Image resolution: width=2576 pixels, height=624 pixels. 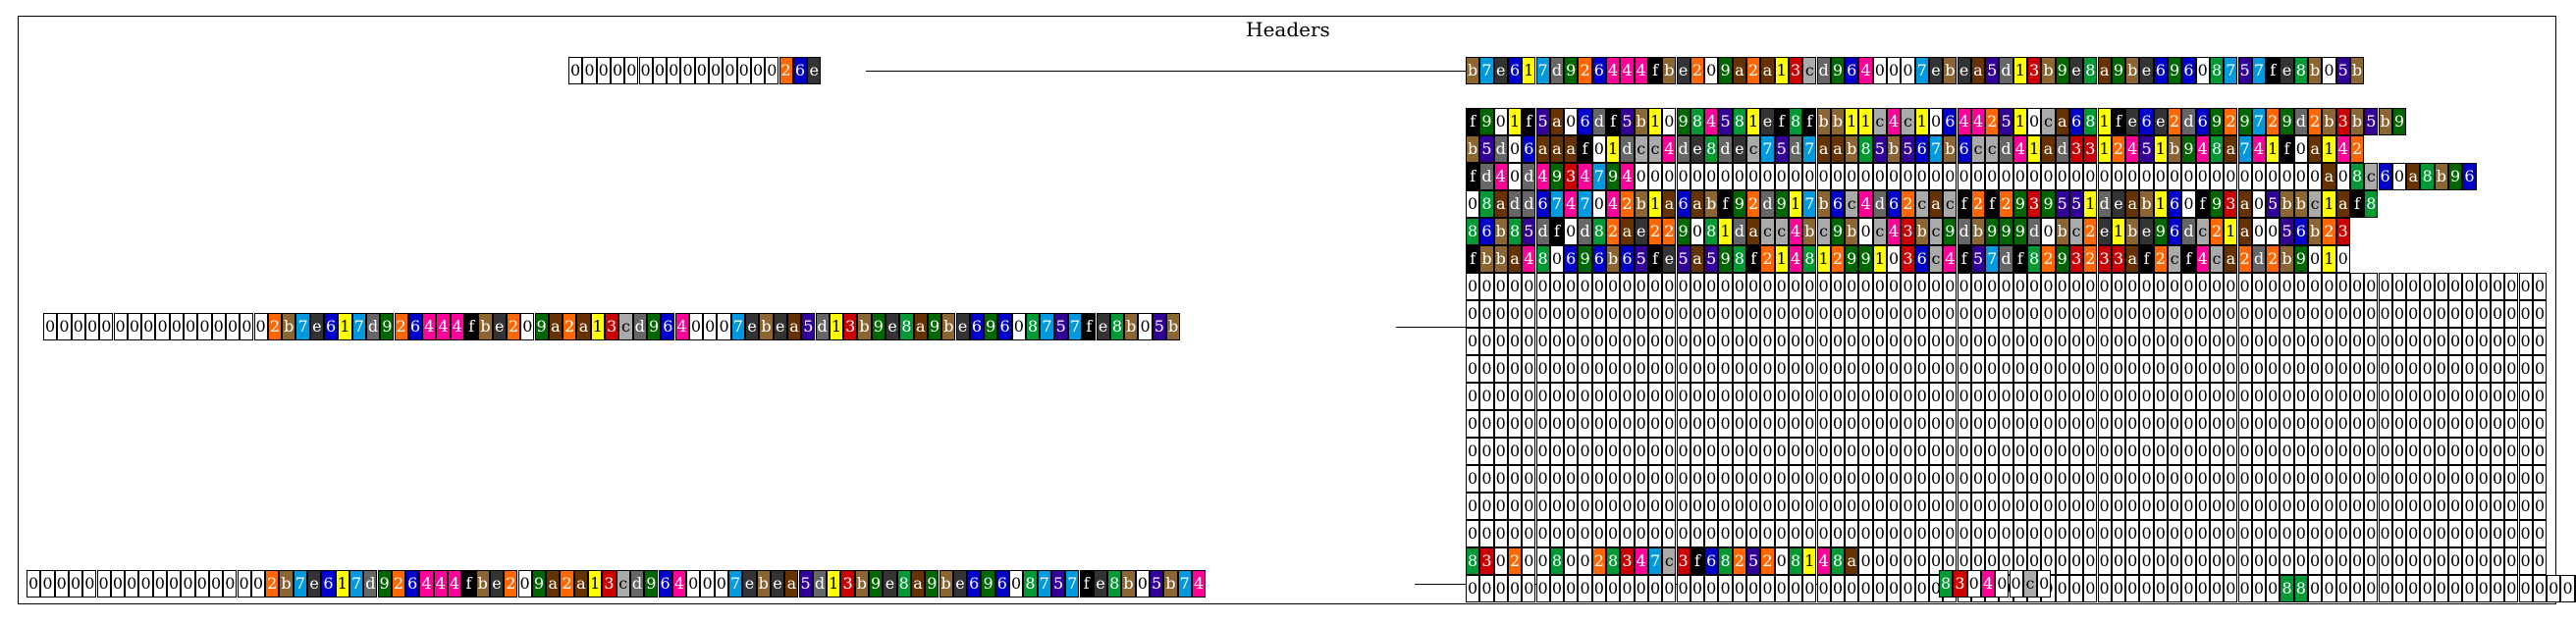 I want to click on hex-cell: e, so click(x=2076, y=70).